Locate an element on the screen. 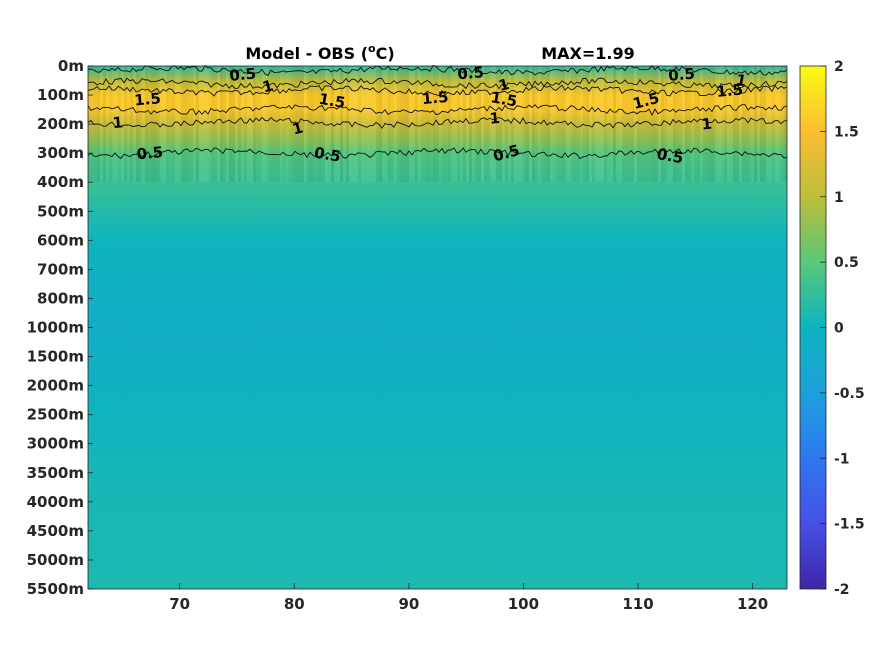  x-tick-label: 100 is located at coordinates (523, 604).